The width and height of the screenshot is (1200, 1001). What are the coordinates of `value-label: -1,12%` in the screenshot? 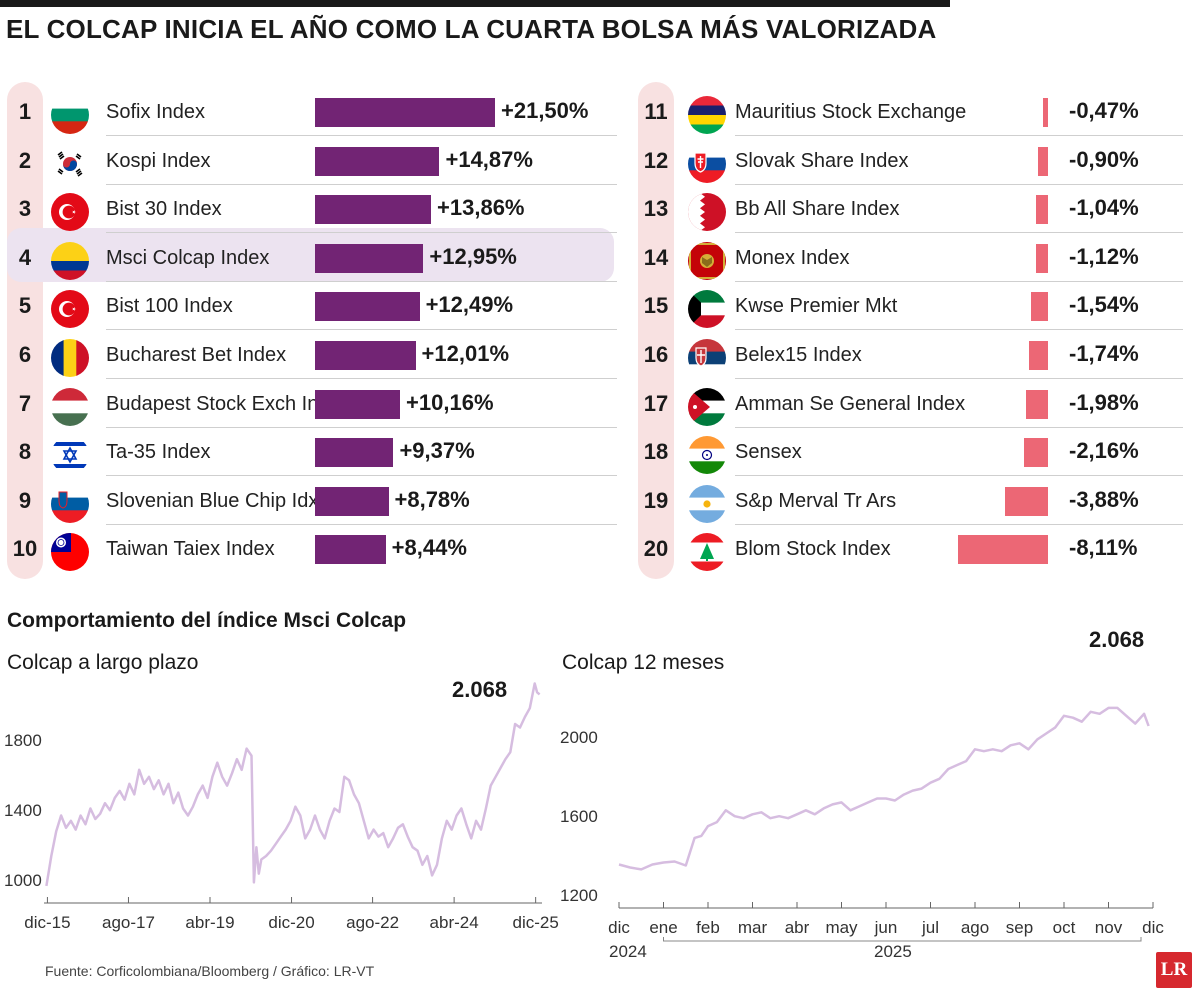 It's located at (1104, 256).